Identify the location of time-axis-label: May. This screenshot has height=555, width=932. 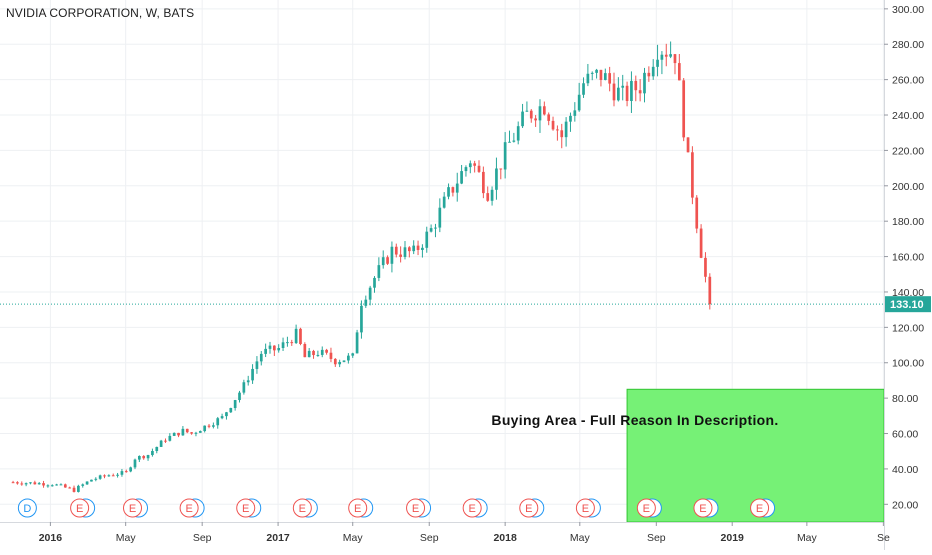
(126, 538).